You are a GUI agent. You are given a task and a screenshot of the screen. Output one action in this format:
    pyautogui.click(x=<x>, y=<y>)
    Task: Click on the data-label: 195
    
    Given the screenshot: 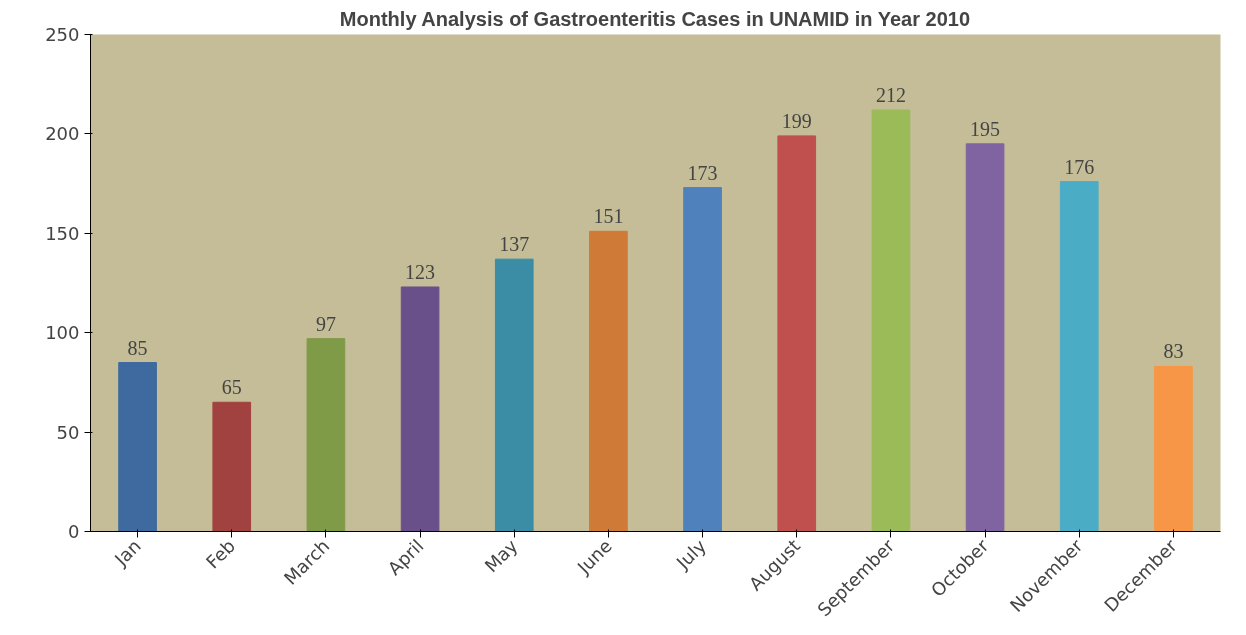 What is the action you would take?
    pyautogui.click(x=985, y=128)
    